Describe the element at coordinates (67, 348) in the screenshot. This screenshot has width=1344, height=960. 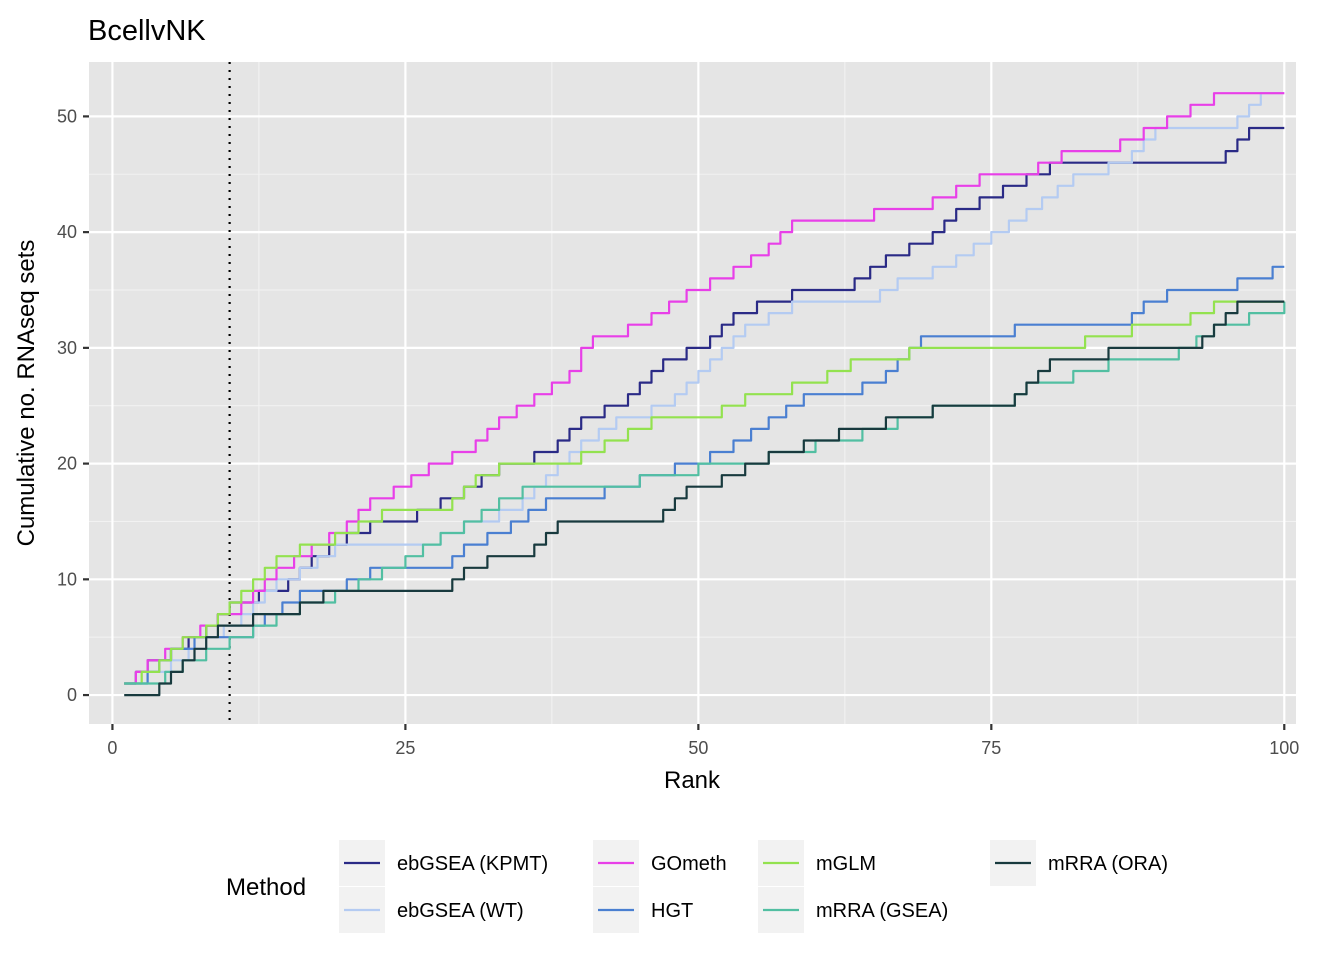
I see `y-tick-label: 30` at that location.